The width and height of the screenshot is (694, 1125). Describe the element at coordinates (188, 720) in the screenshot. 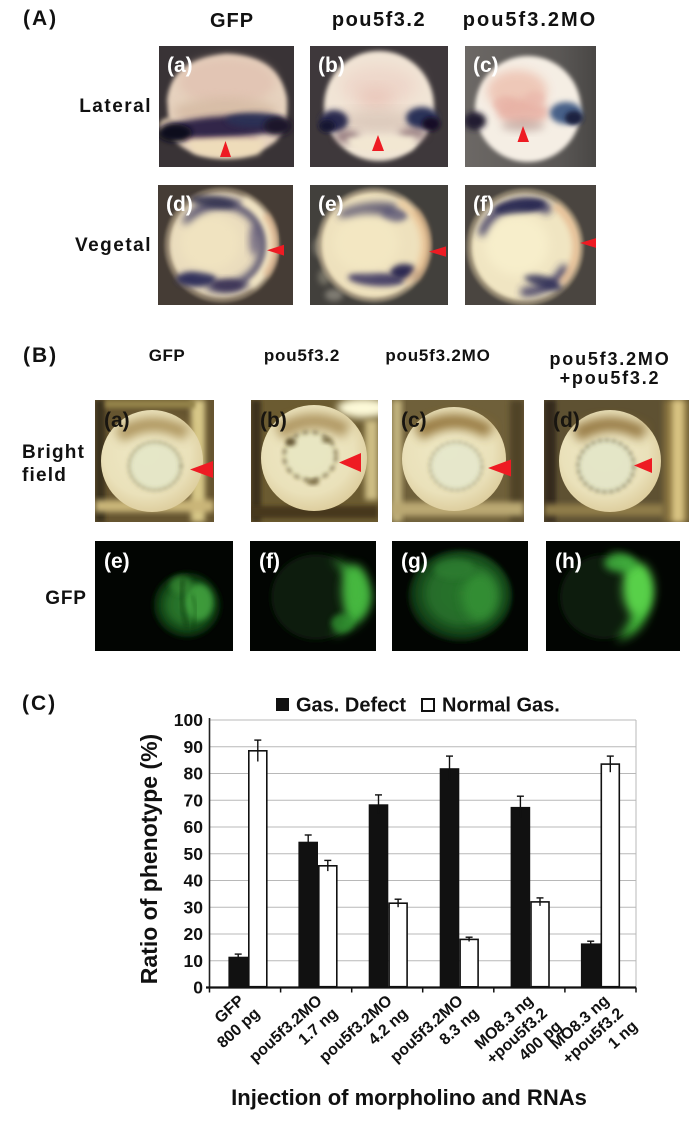

I see `svg-text: 100` at that location.